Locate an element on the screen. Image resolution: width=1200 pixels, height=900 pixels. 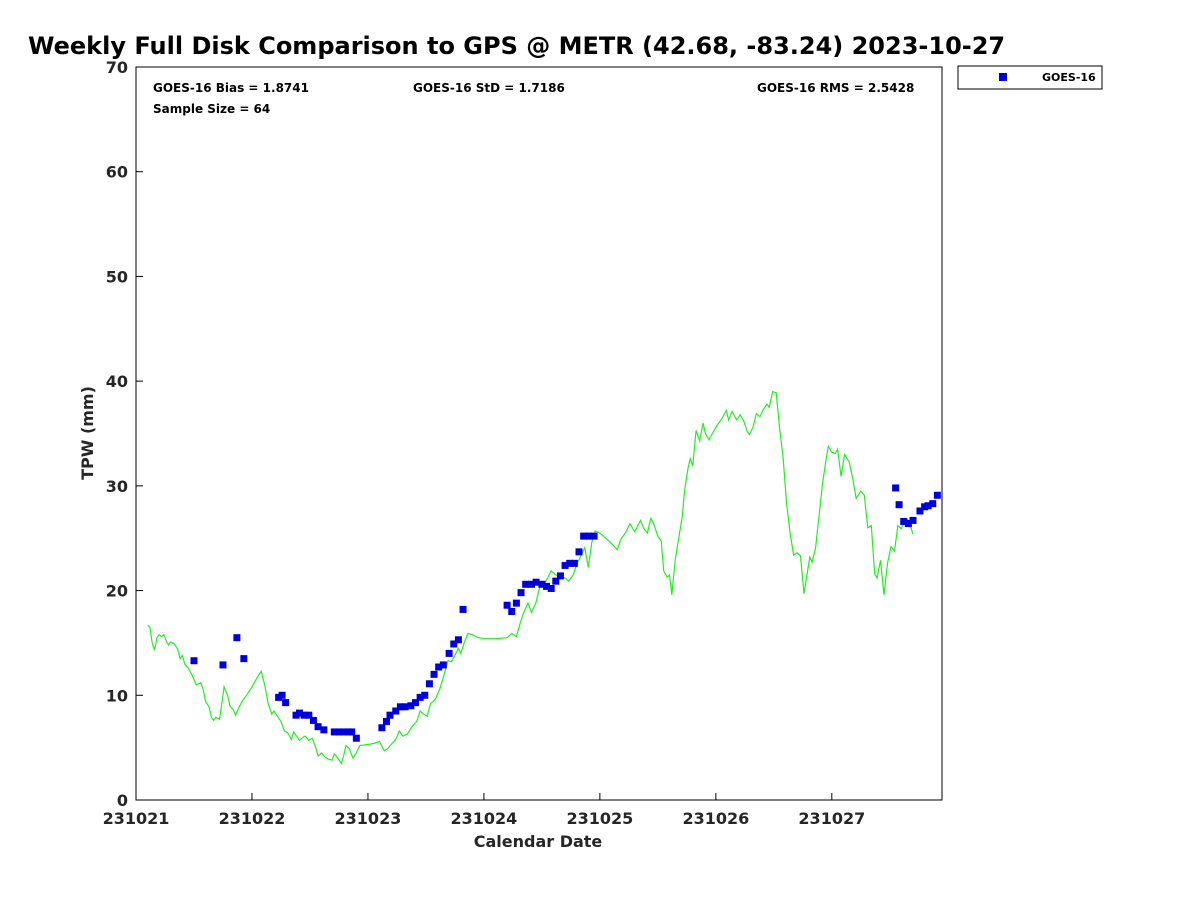
rms-stat: GOES-16 RMS = 2.5428 is located at coordinates (835, 88).